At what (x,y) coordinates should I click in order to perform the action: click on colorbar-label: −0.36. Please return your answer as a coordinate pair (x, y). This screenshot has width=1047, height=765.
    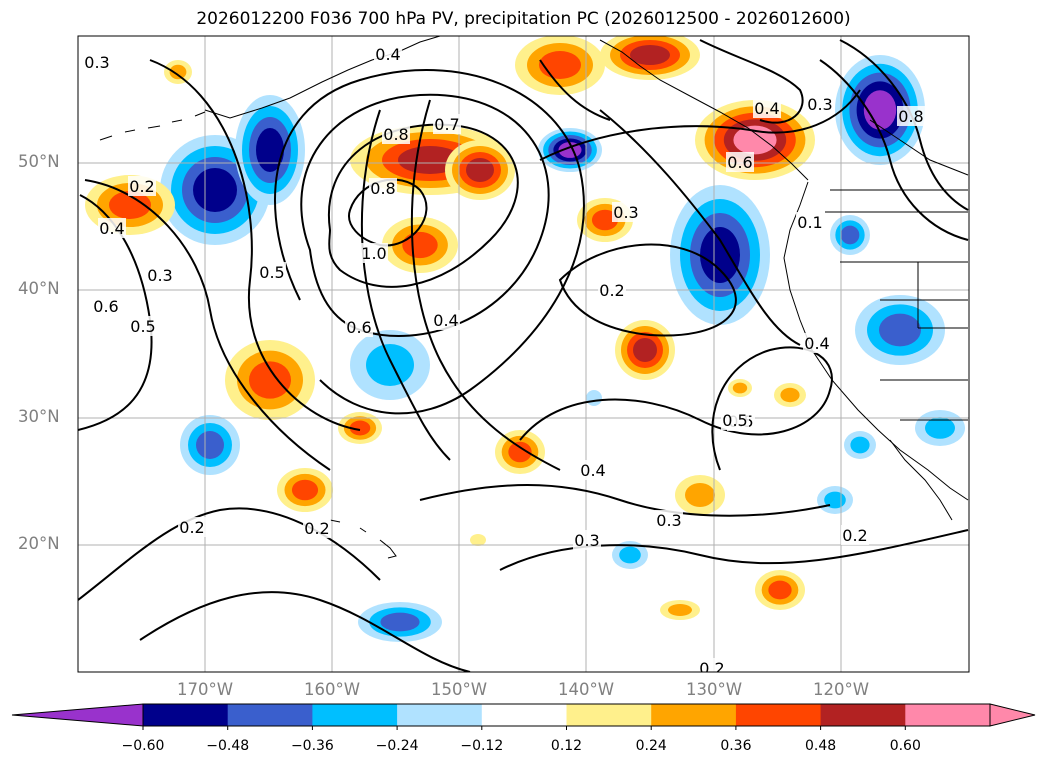
    Looking at the image, I should click on (312, 746).